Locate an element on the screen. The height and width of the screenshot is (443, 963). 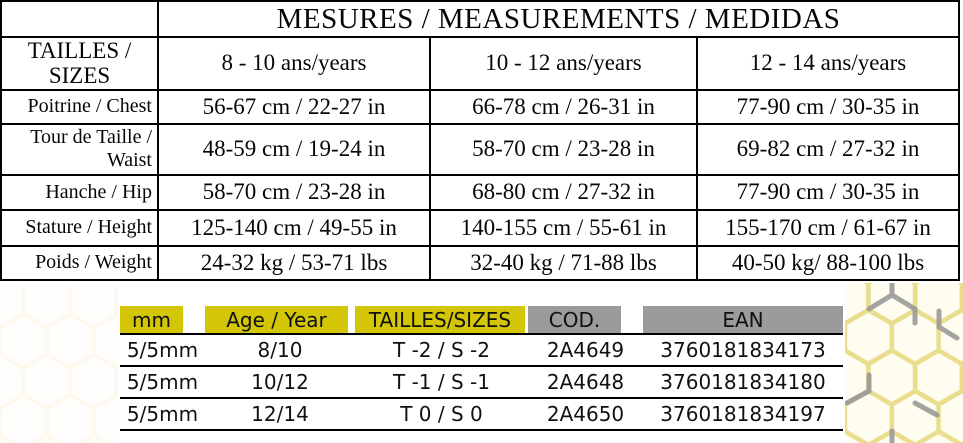
measure-cell: 69-82 cm / 27-32 in is located at coordinates (828, 149).